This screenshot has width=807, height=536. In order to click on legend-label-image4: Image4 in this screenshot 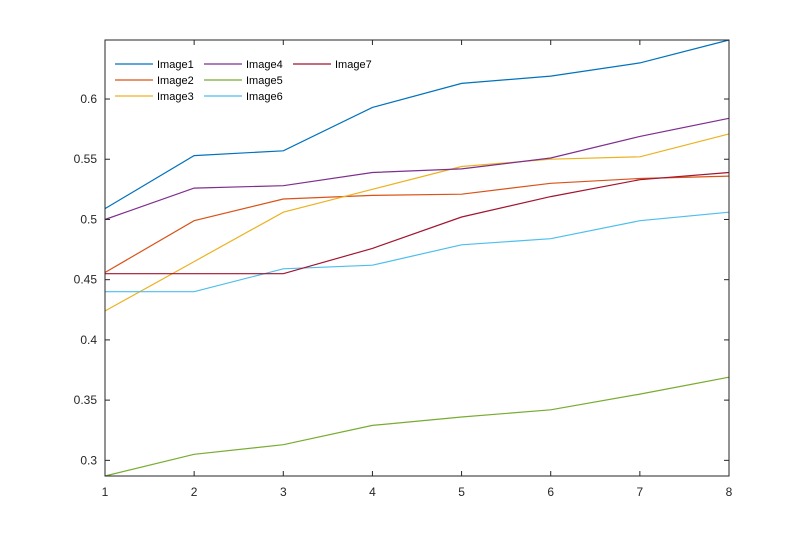, I will do `click(264, 65)`.